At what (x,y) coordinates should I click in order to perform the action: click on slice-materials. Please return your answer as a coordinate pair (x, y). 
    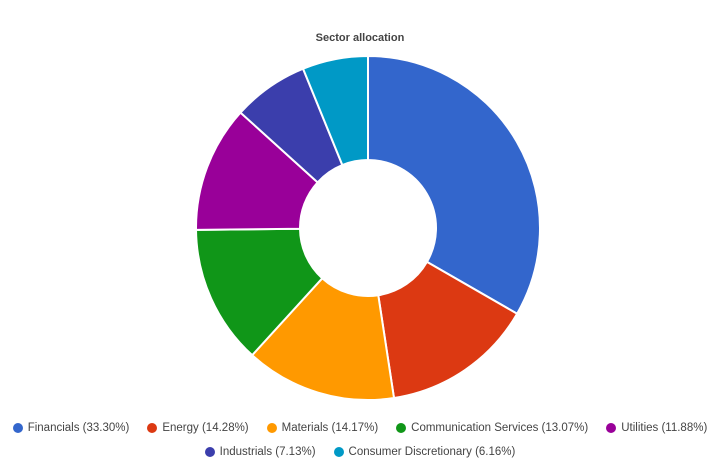
    Looking at the image, I should click on (323, 338).